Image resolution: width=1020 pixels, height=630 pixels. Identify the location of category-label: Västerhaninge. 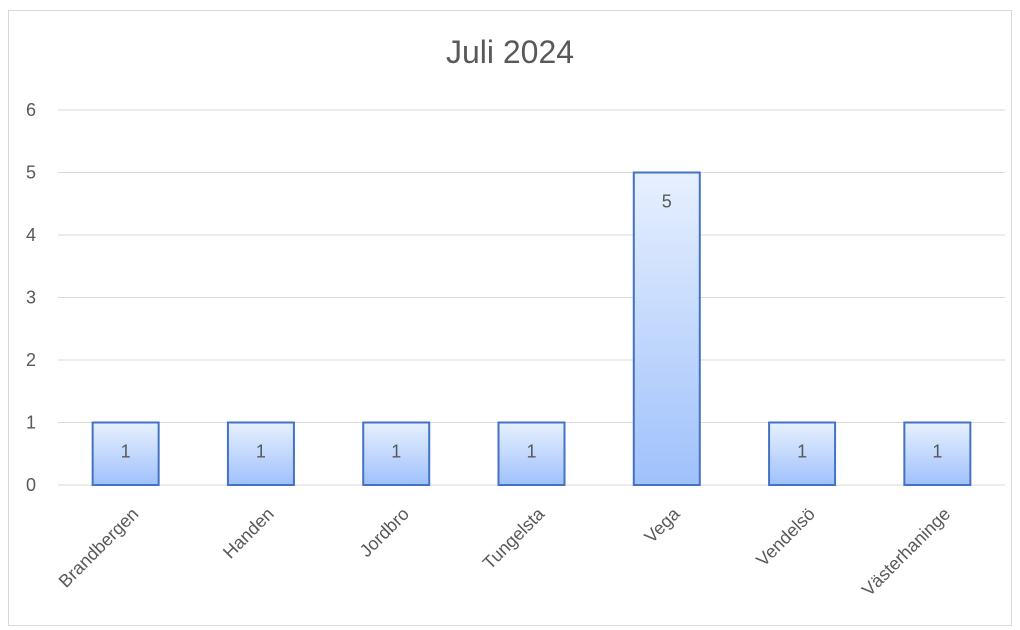
(906, 552).